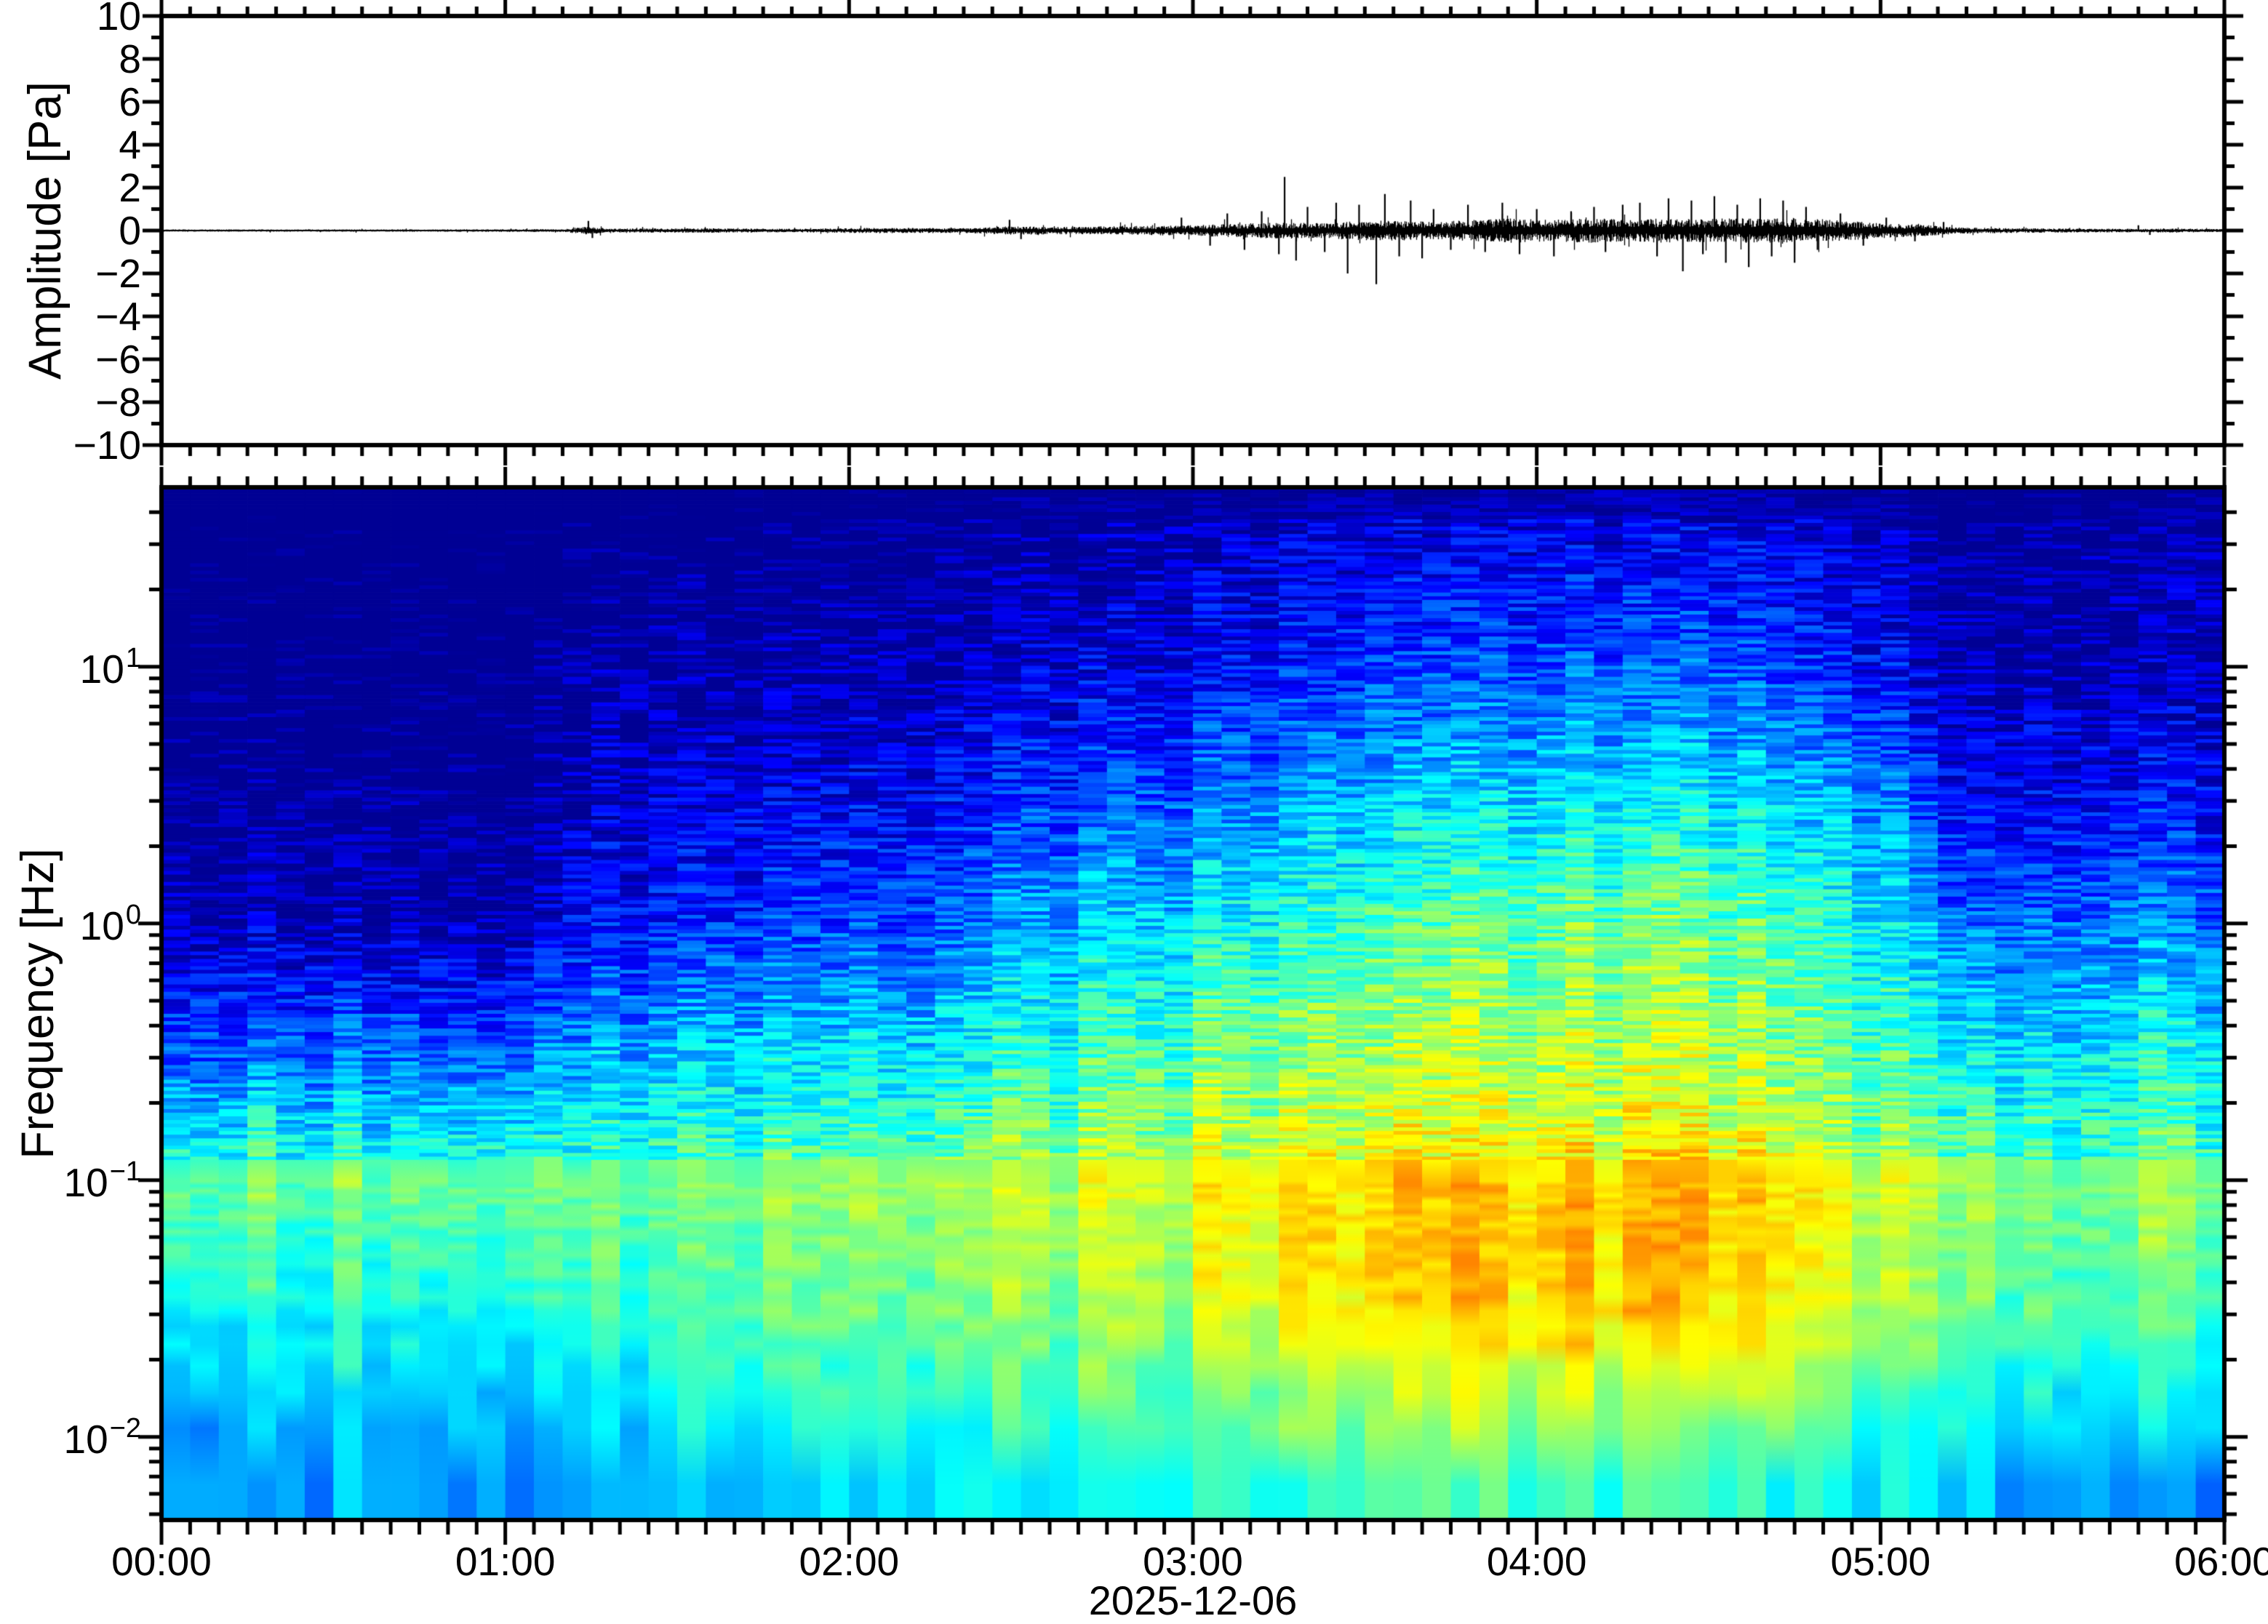 This screenshot has width=2268, height=1624. I want to click on amplitude-tick-label: 4, so click(130, 144).